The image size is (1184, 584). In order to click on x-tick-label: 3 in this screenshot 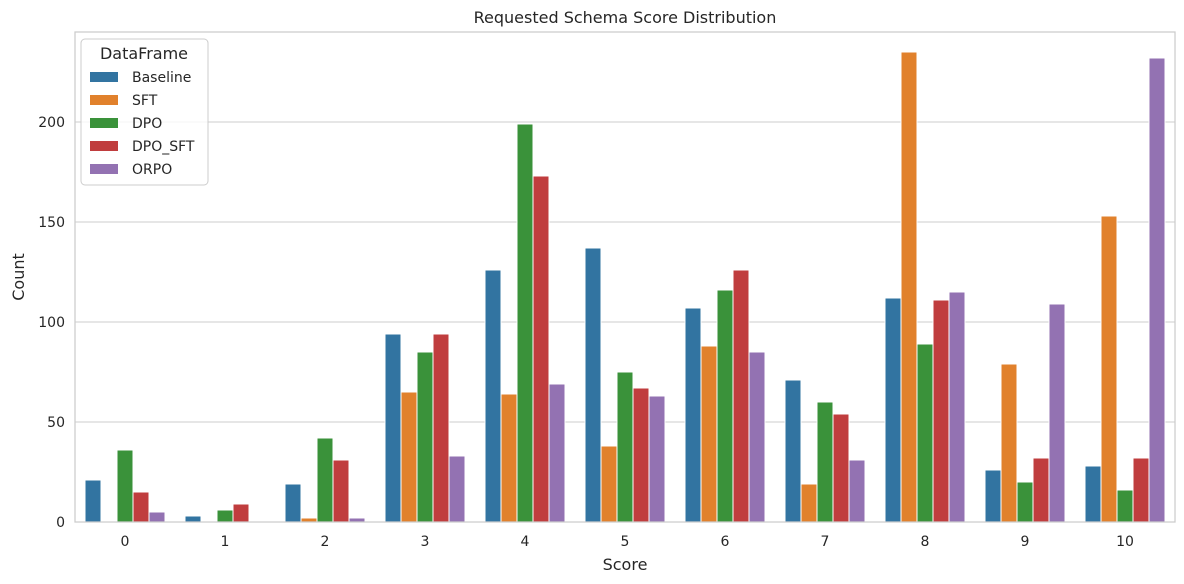, I will do `click(425, 542)`.